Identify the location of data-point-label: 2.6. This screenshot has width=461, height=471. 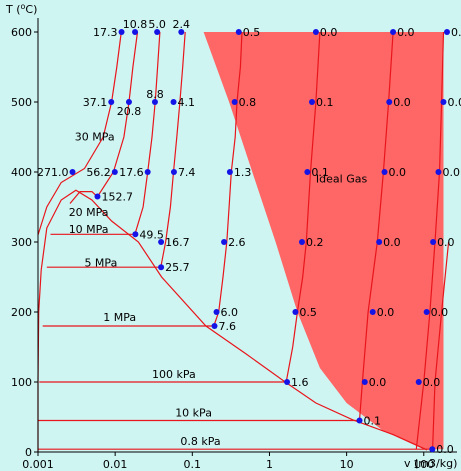
(237, 242).